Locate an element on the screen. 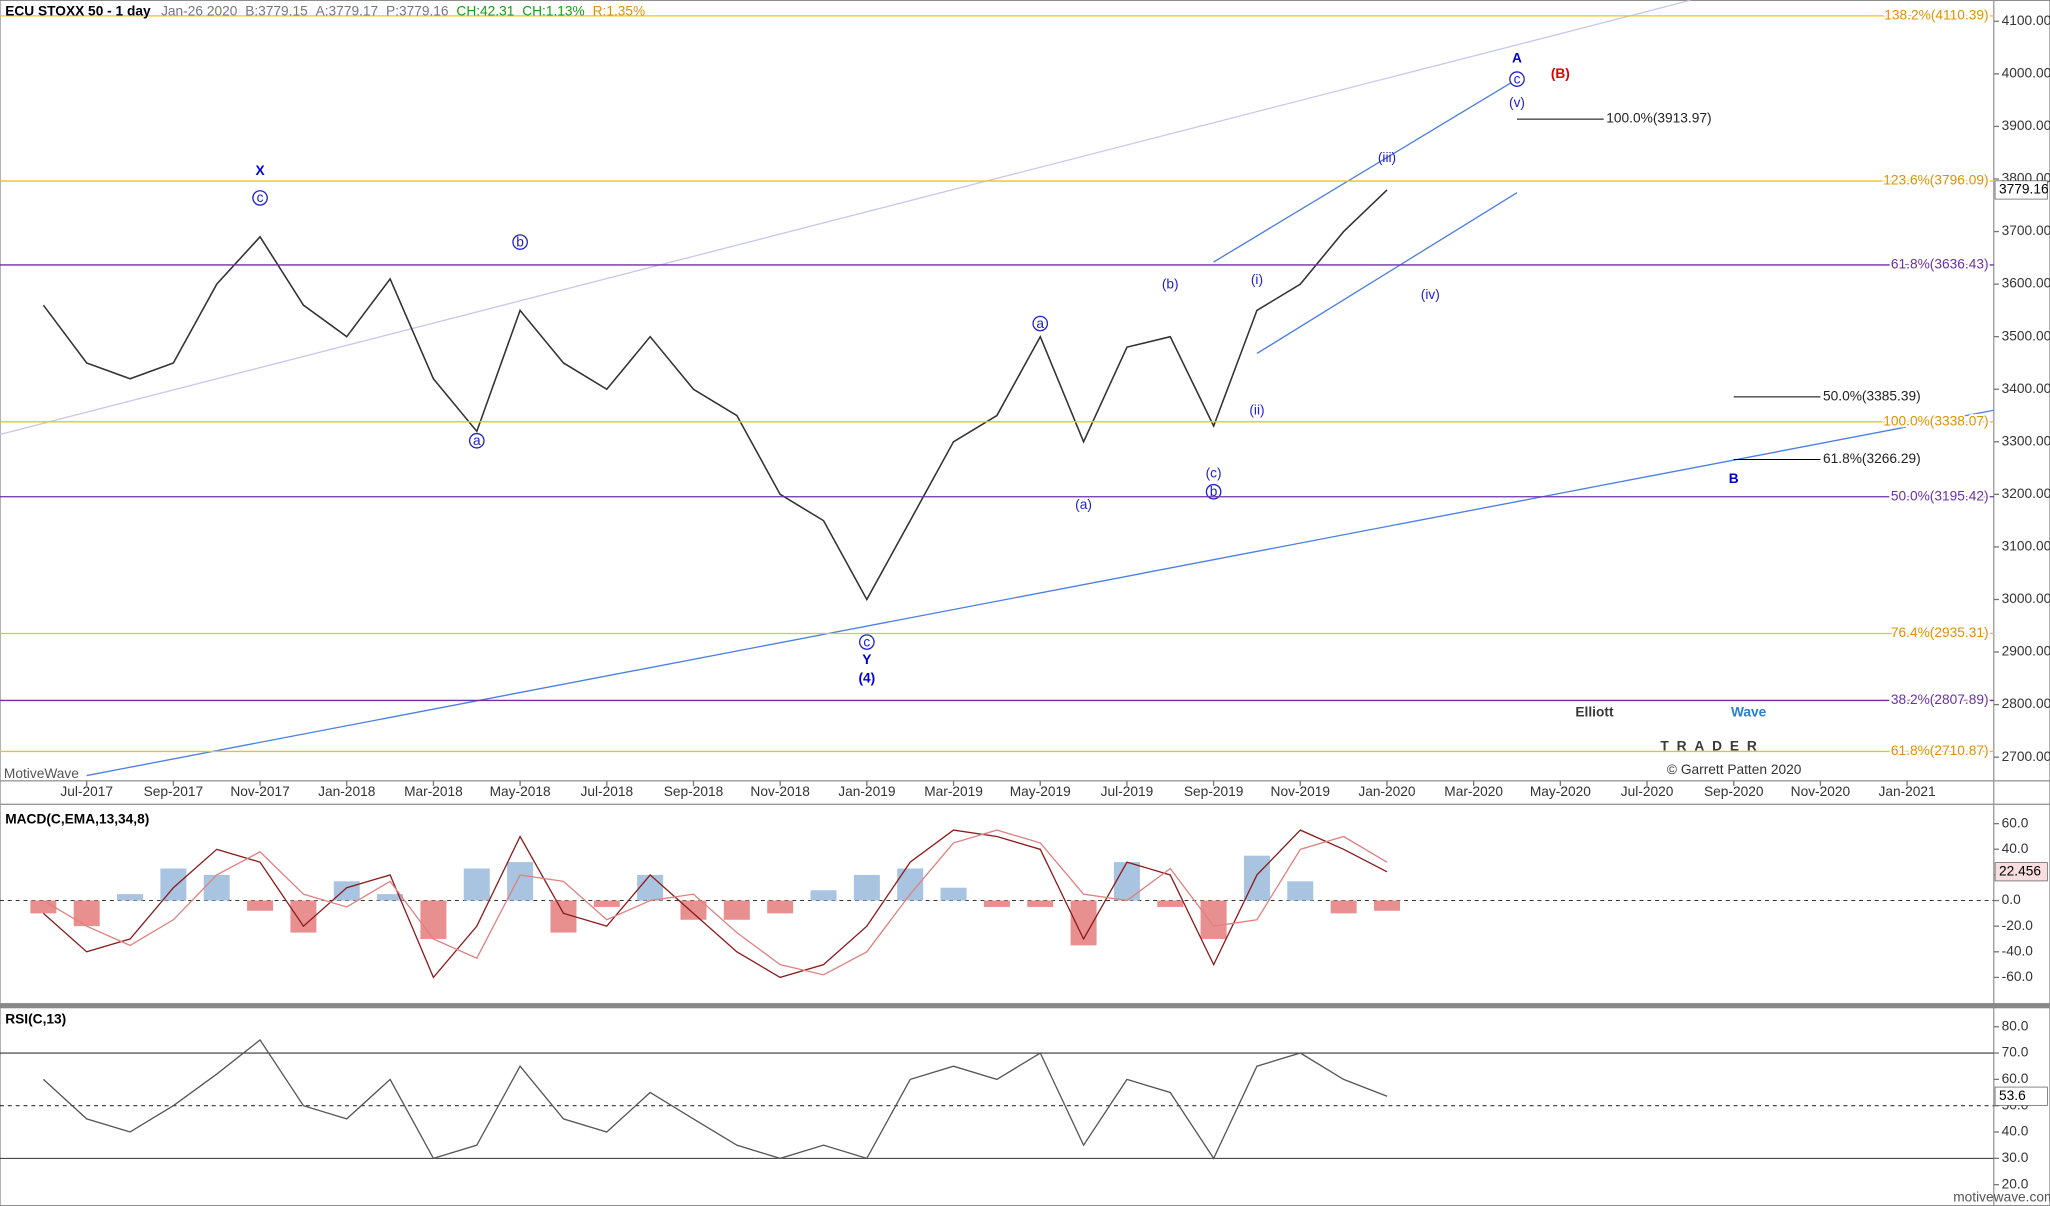 This screenshot has width=2050, height=1206. fib-level-label: 50.0%(3195.42) is located at coordinates (1940, 495).